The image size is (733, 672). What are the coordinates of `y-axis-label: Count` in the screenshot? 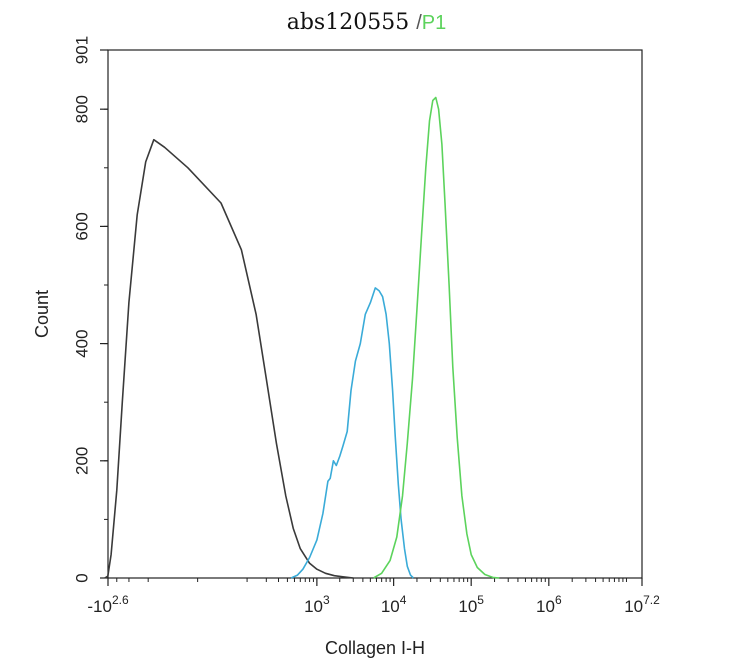 It's located at (42, 314).